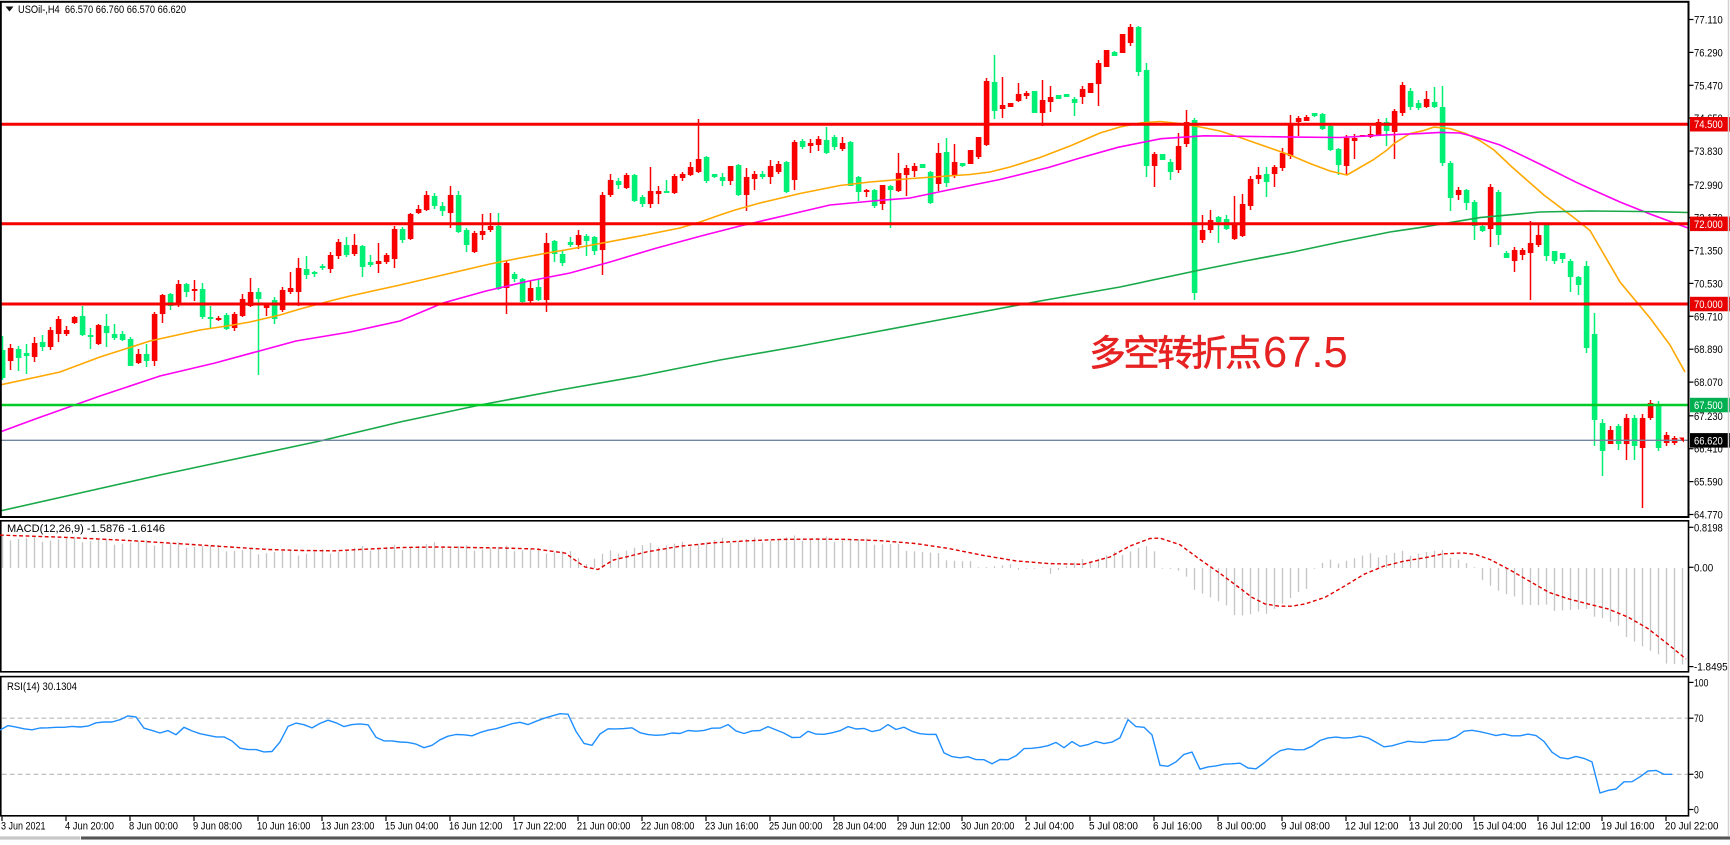  Describe the element at coordinates (539, 827) in the screenshot. I see `svg-text: 17 Jun 22:00` at that location.